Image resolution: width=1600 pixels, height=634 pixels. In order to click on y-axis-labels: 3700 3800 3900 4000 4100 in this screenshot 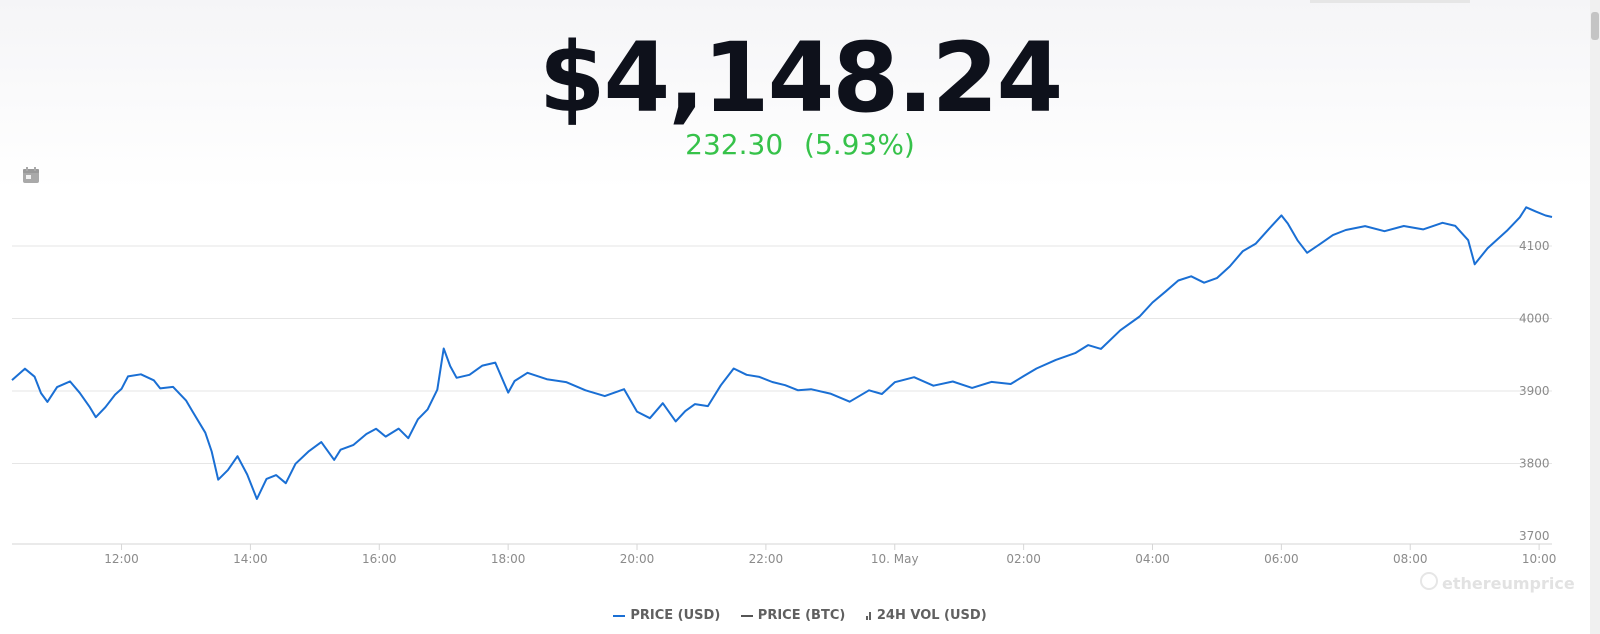, I will do `click(1534, 391)`.